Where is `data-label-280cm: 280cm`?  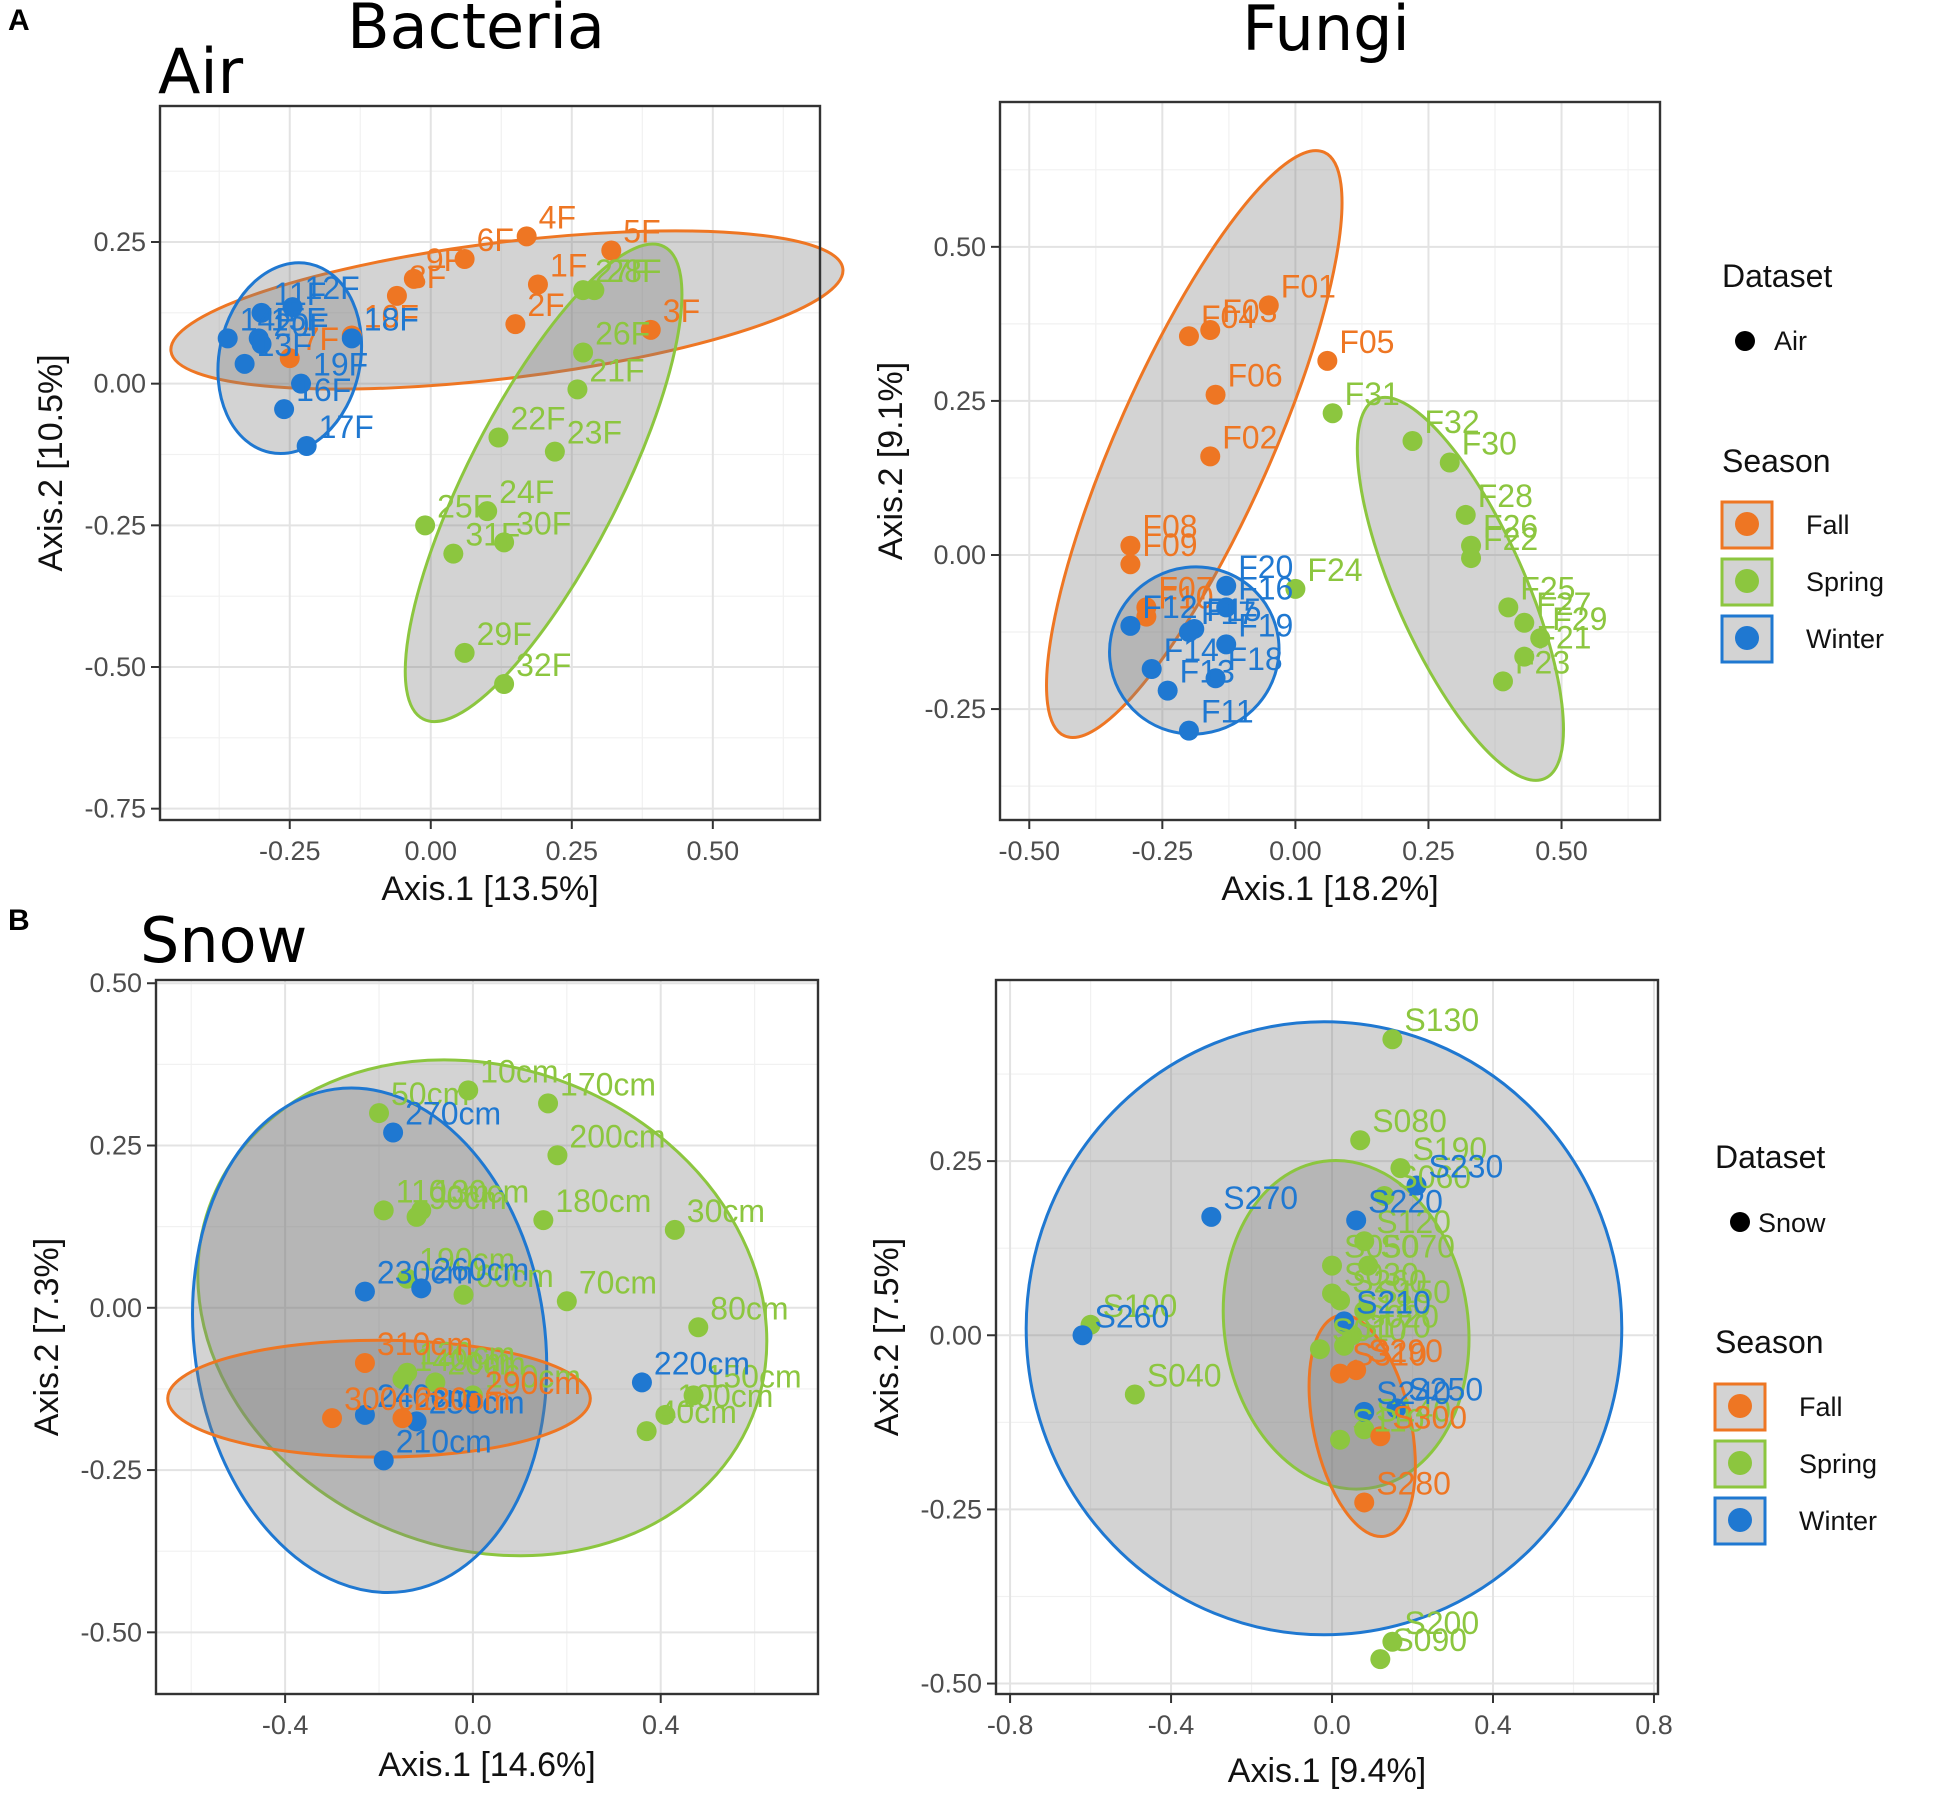
data-label-280cm: 280cm is located at coordinates (462, 1399).